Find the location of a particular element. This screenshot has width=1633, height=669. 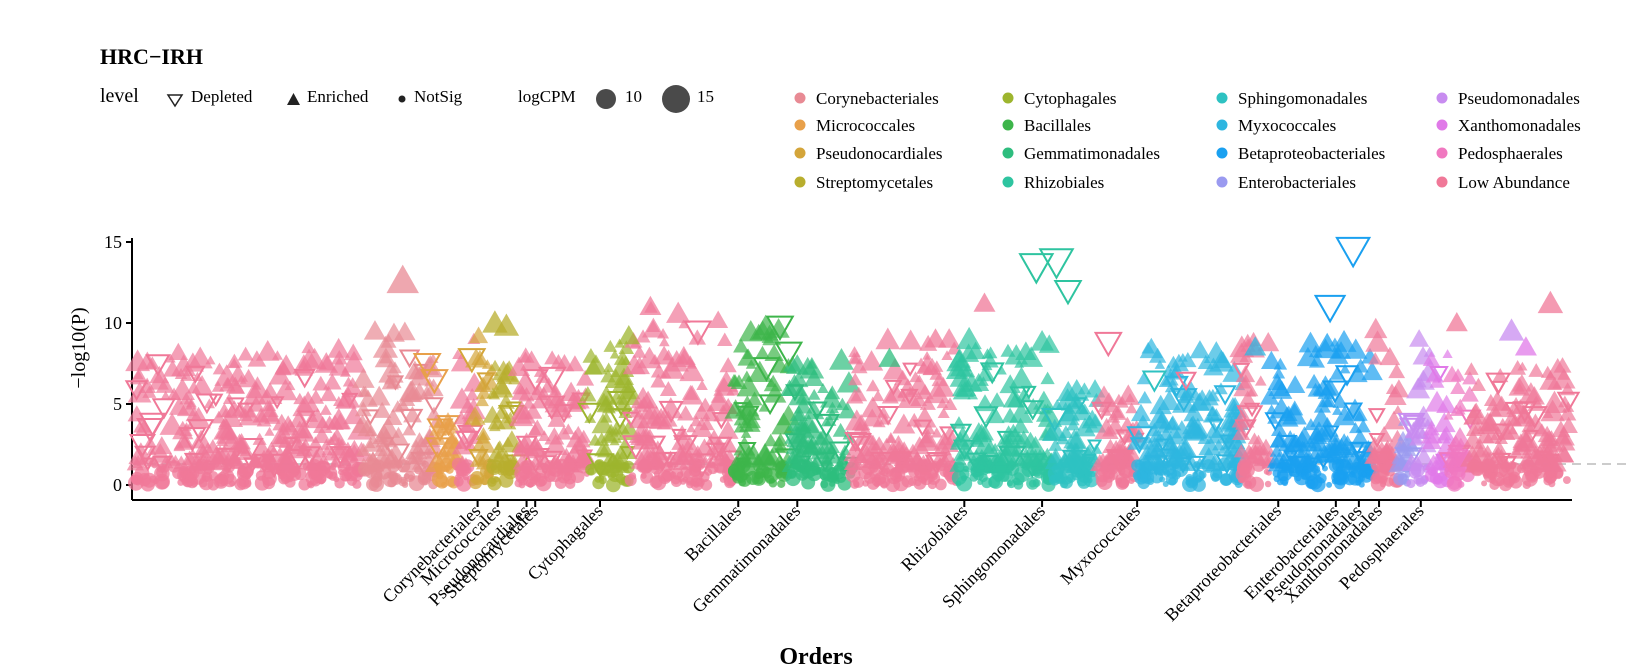

legend-swatch-corynebacteriales is located at coordinates (800, 98).